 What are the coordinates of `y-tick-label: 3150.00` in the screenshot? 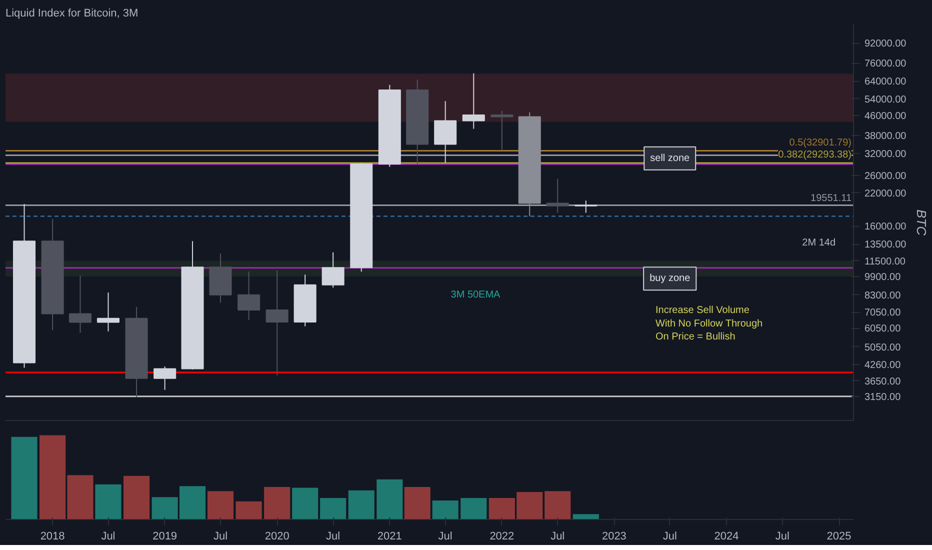 It's located at (883, 397).